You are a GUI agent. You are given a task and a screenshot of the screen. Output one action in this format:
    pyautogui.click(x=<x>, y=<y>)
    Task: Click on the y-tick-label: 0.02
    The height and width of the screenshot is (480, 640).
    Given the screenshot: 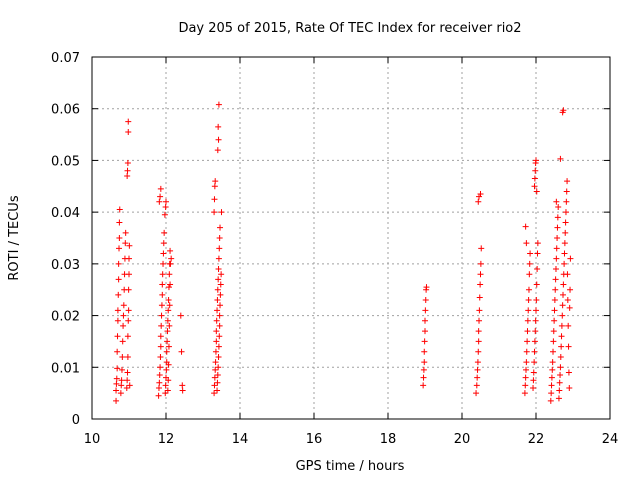 What is the action you would take?
    pyautogui.click(x=65, y=317)
    